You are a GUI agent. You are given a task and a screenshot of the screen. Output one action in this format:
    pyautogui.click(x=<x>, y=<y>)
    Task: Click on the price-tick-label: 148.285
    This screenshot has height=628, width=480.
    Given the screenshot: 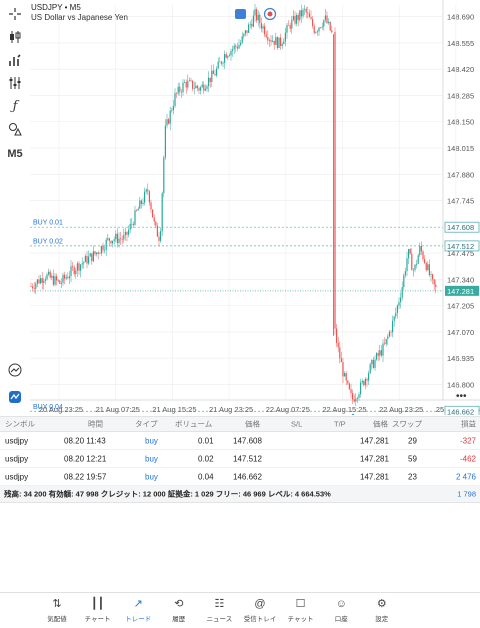 What is the action you would take?
    pyautogui.click(x=460, y=95)
    